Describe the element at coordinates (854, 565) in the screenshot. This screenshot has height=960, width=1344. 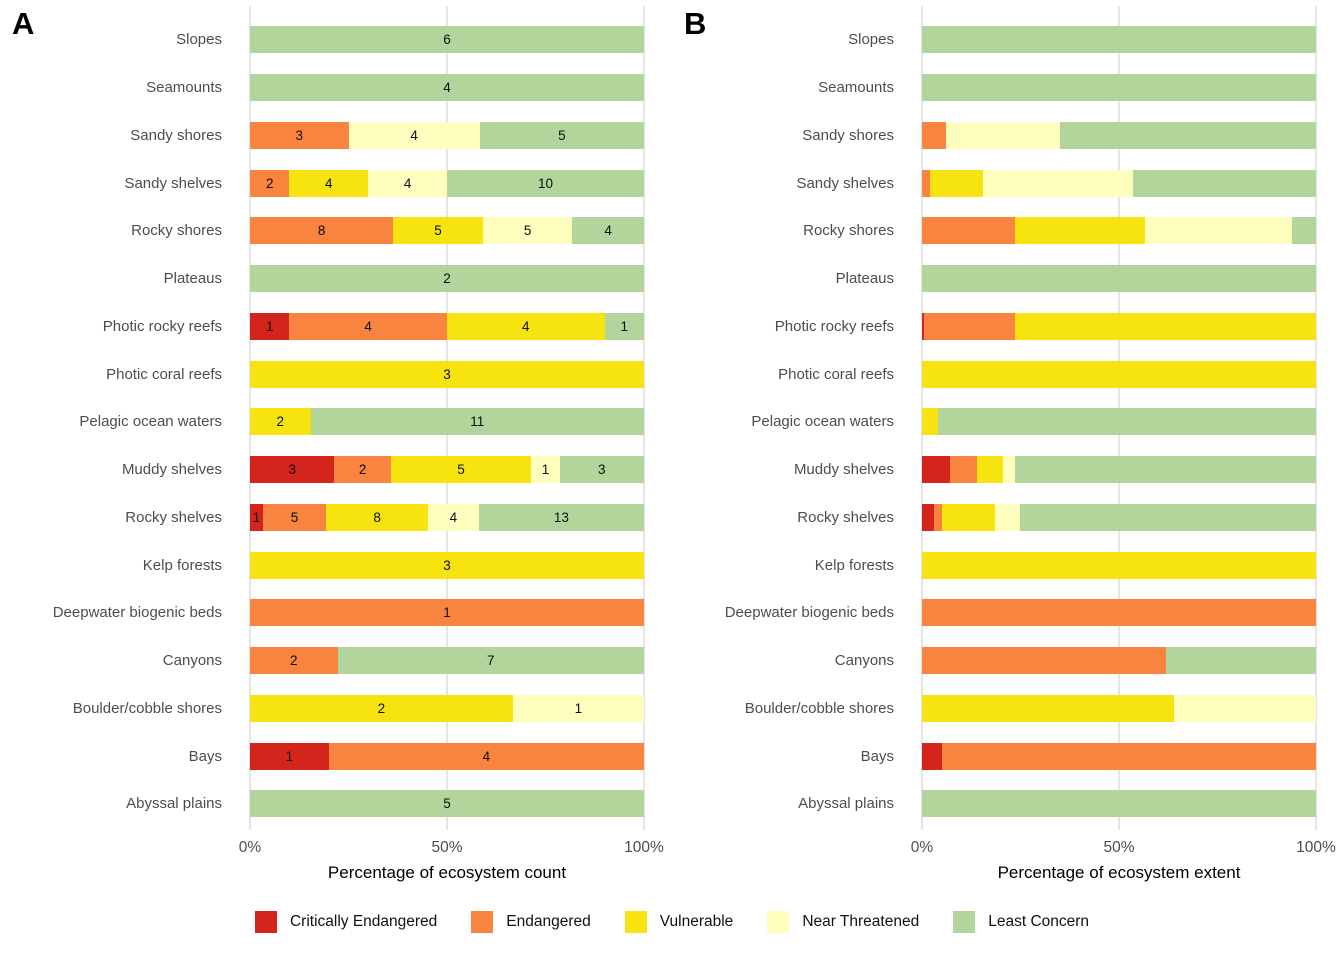
I see `category-label-kelp-forests: Kelp forests` at that location.